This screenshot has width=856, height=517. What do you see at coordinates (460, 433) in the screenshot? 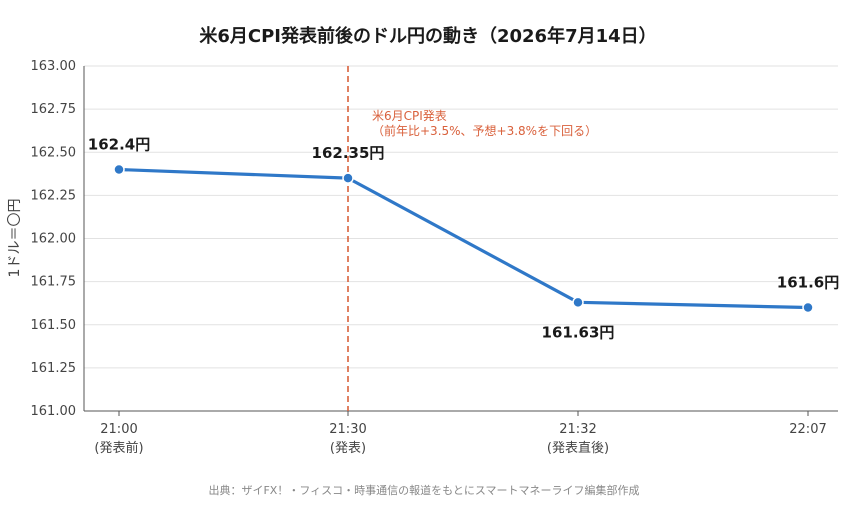
I see `x-tick-labels: 21:00 (発表前) 21:30 (発表) 21:32 (発表直後) 22:07` at bounding box center [460, 433].